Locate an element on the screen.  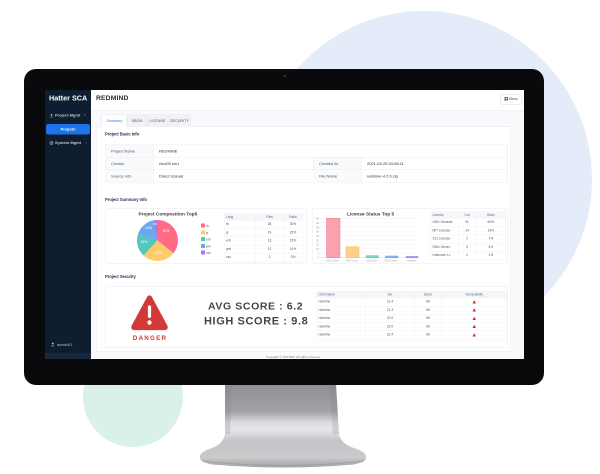
svg-text: 15 is located at coordinates (318, 245).